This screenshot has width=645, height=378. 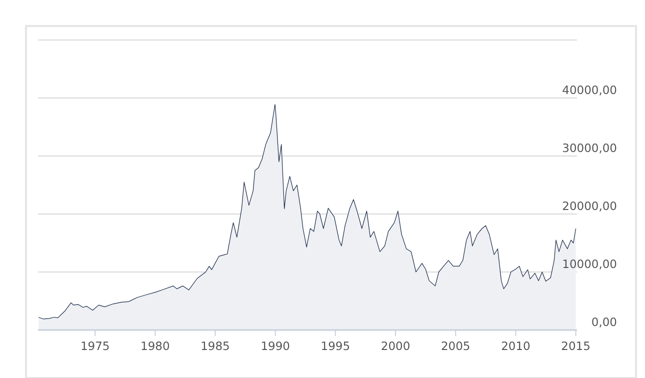 I want to click on x-tick-label: 1980, so click(x=155, y=346).